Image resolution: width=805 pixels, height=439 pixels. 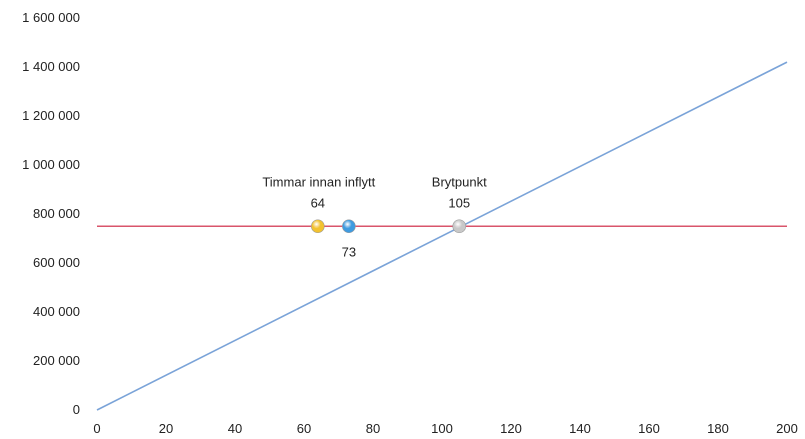 I want to click on x-tick-label: 0, so click(x=96, y=428).